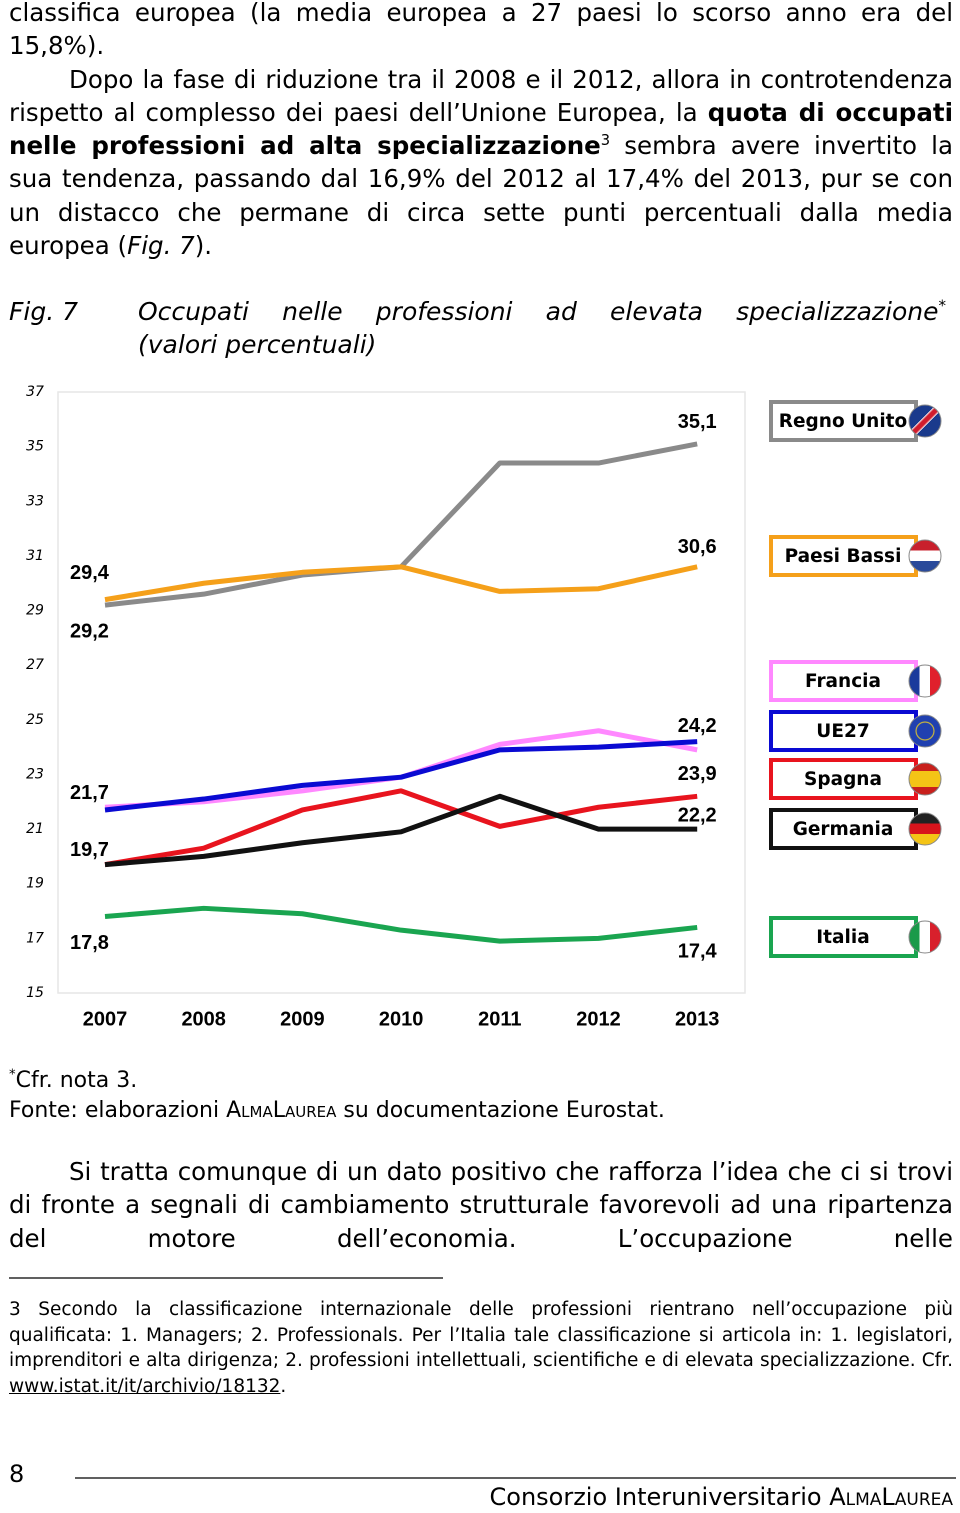 The height and width of the screenshot is (1513, 960). What do you see at coordinates (843, 829) in the screenshot?
I see `legend-label: Germania` at bounding box center [843, 829].